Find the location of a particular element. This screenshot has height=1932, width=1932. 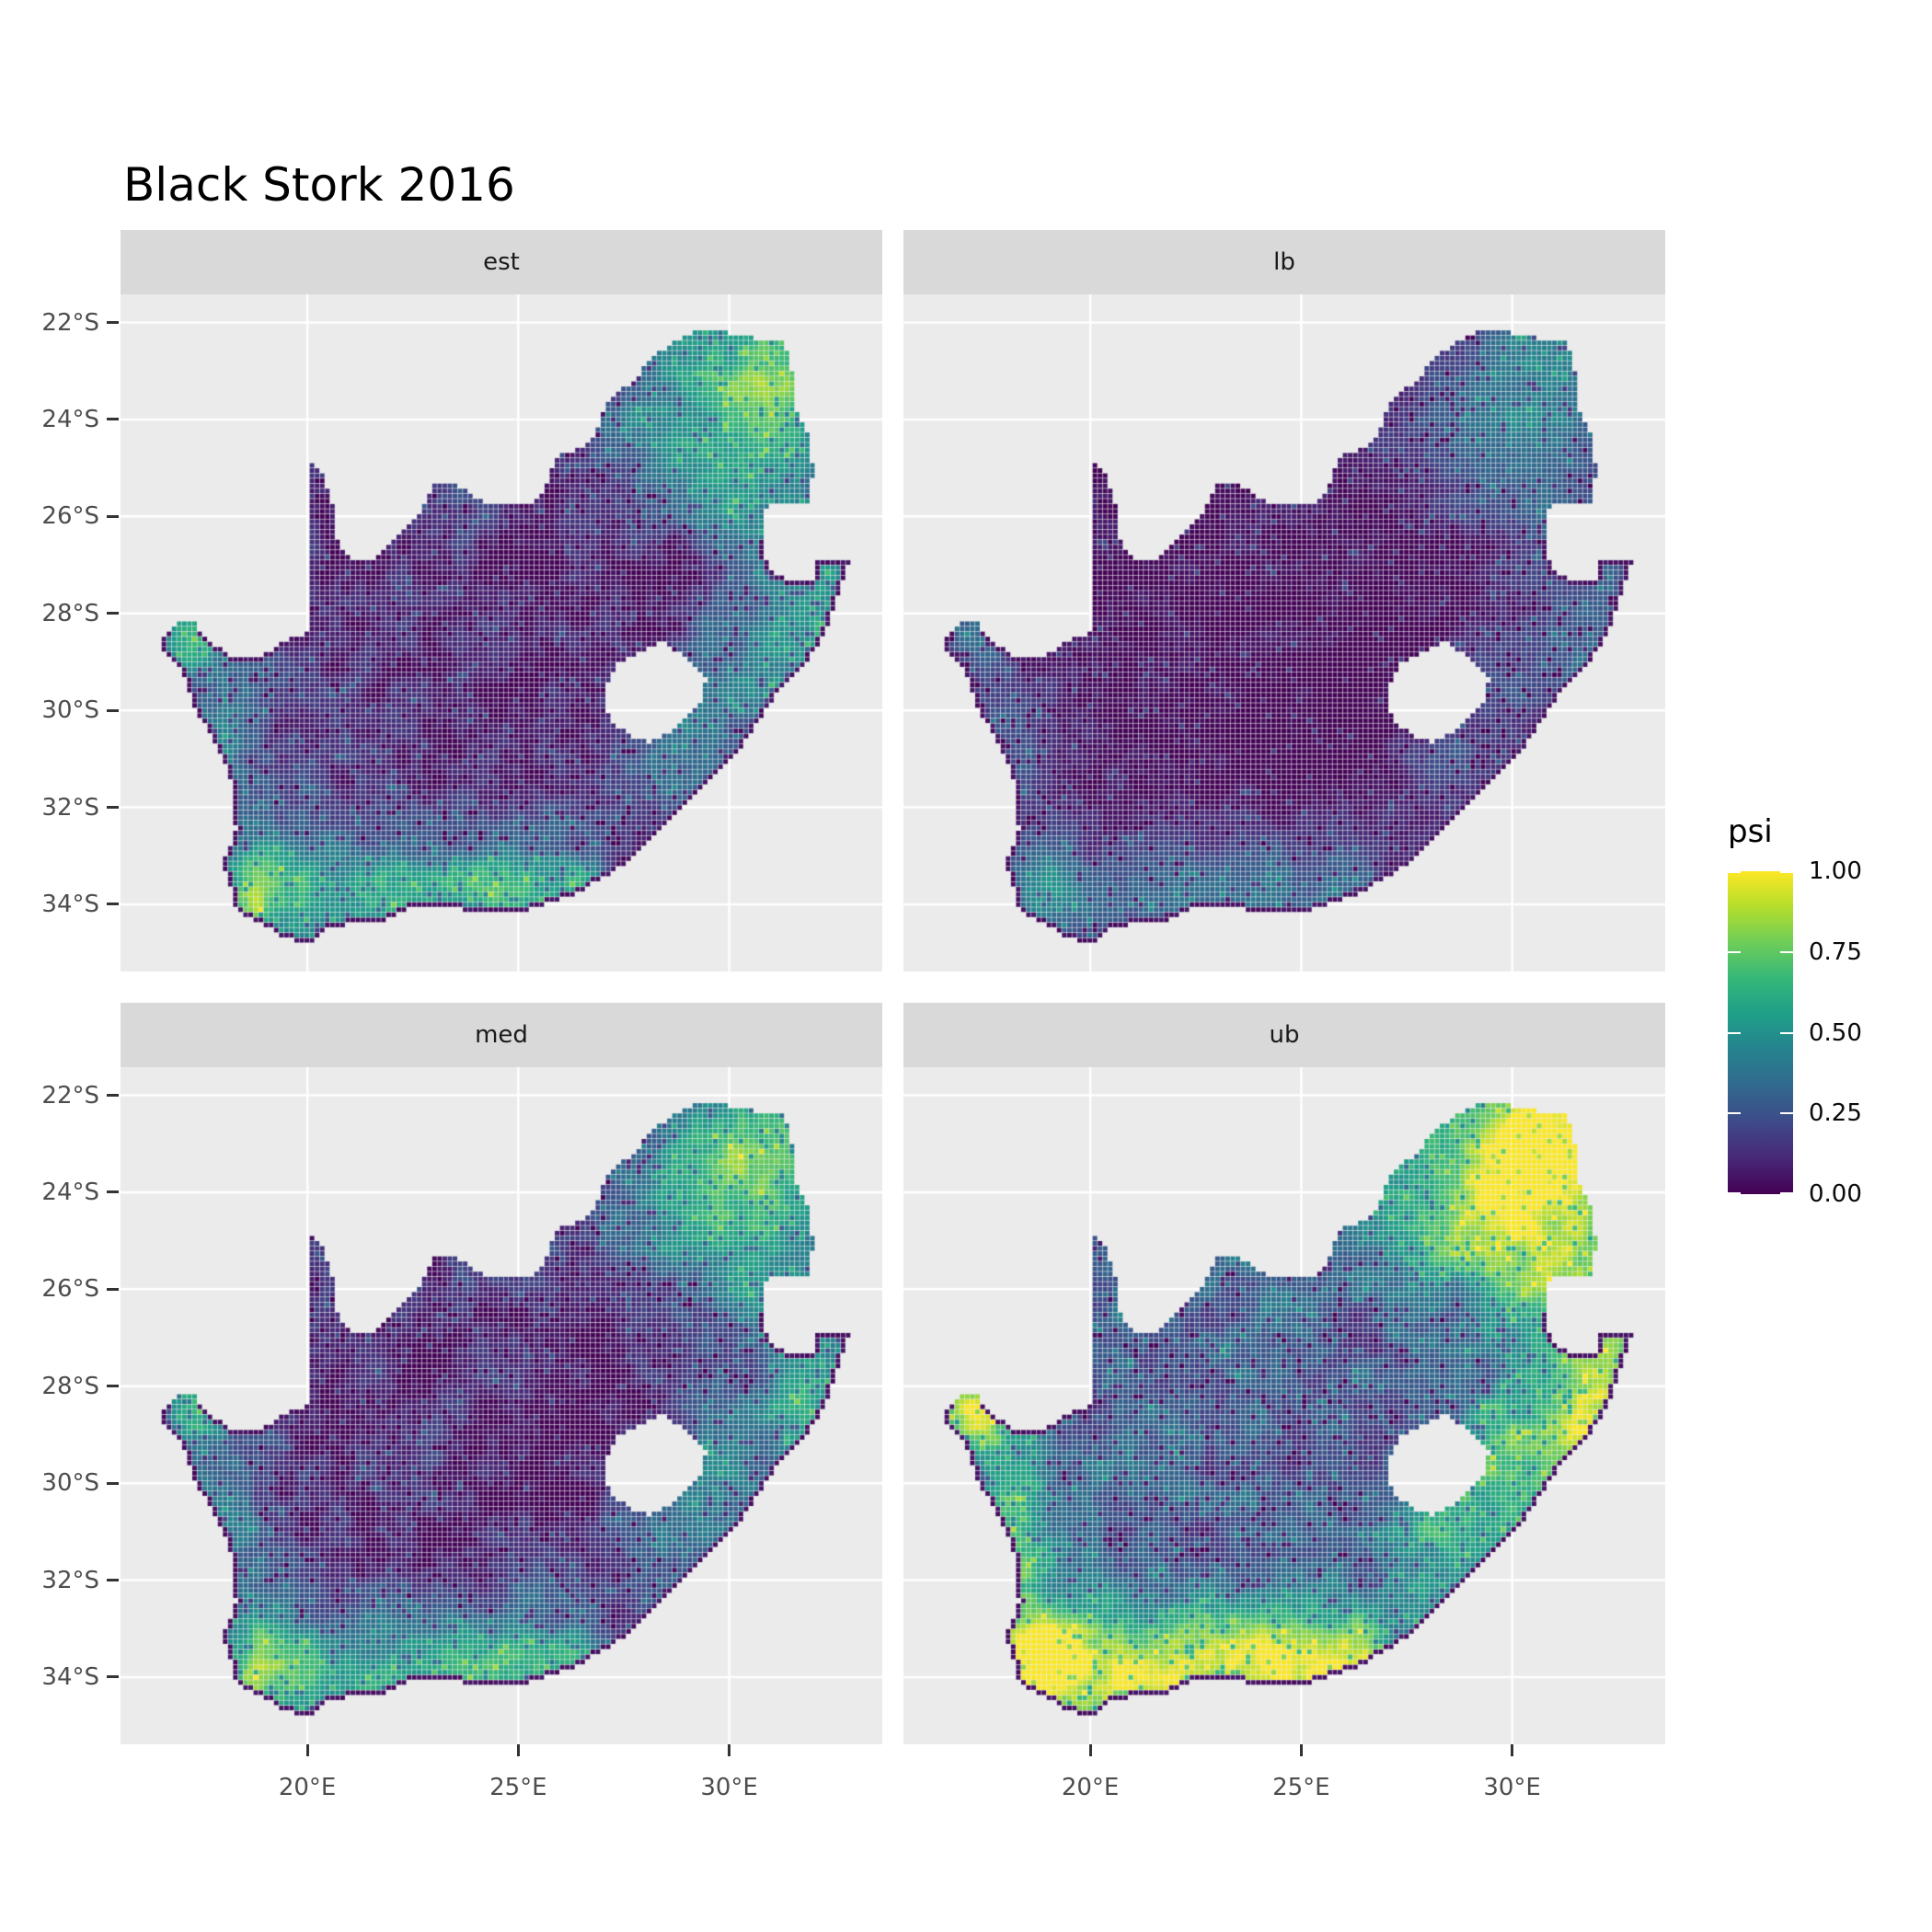

facet-strip-lb: lb is located at coordinates (1284, 262).